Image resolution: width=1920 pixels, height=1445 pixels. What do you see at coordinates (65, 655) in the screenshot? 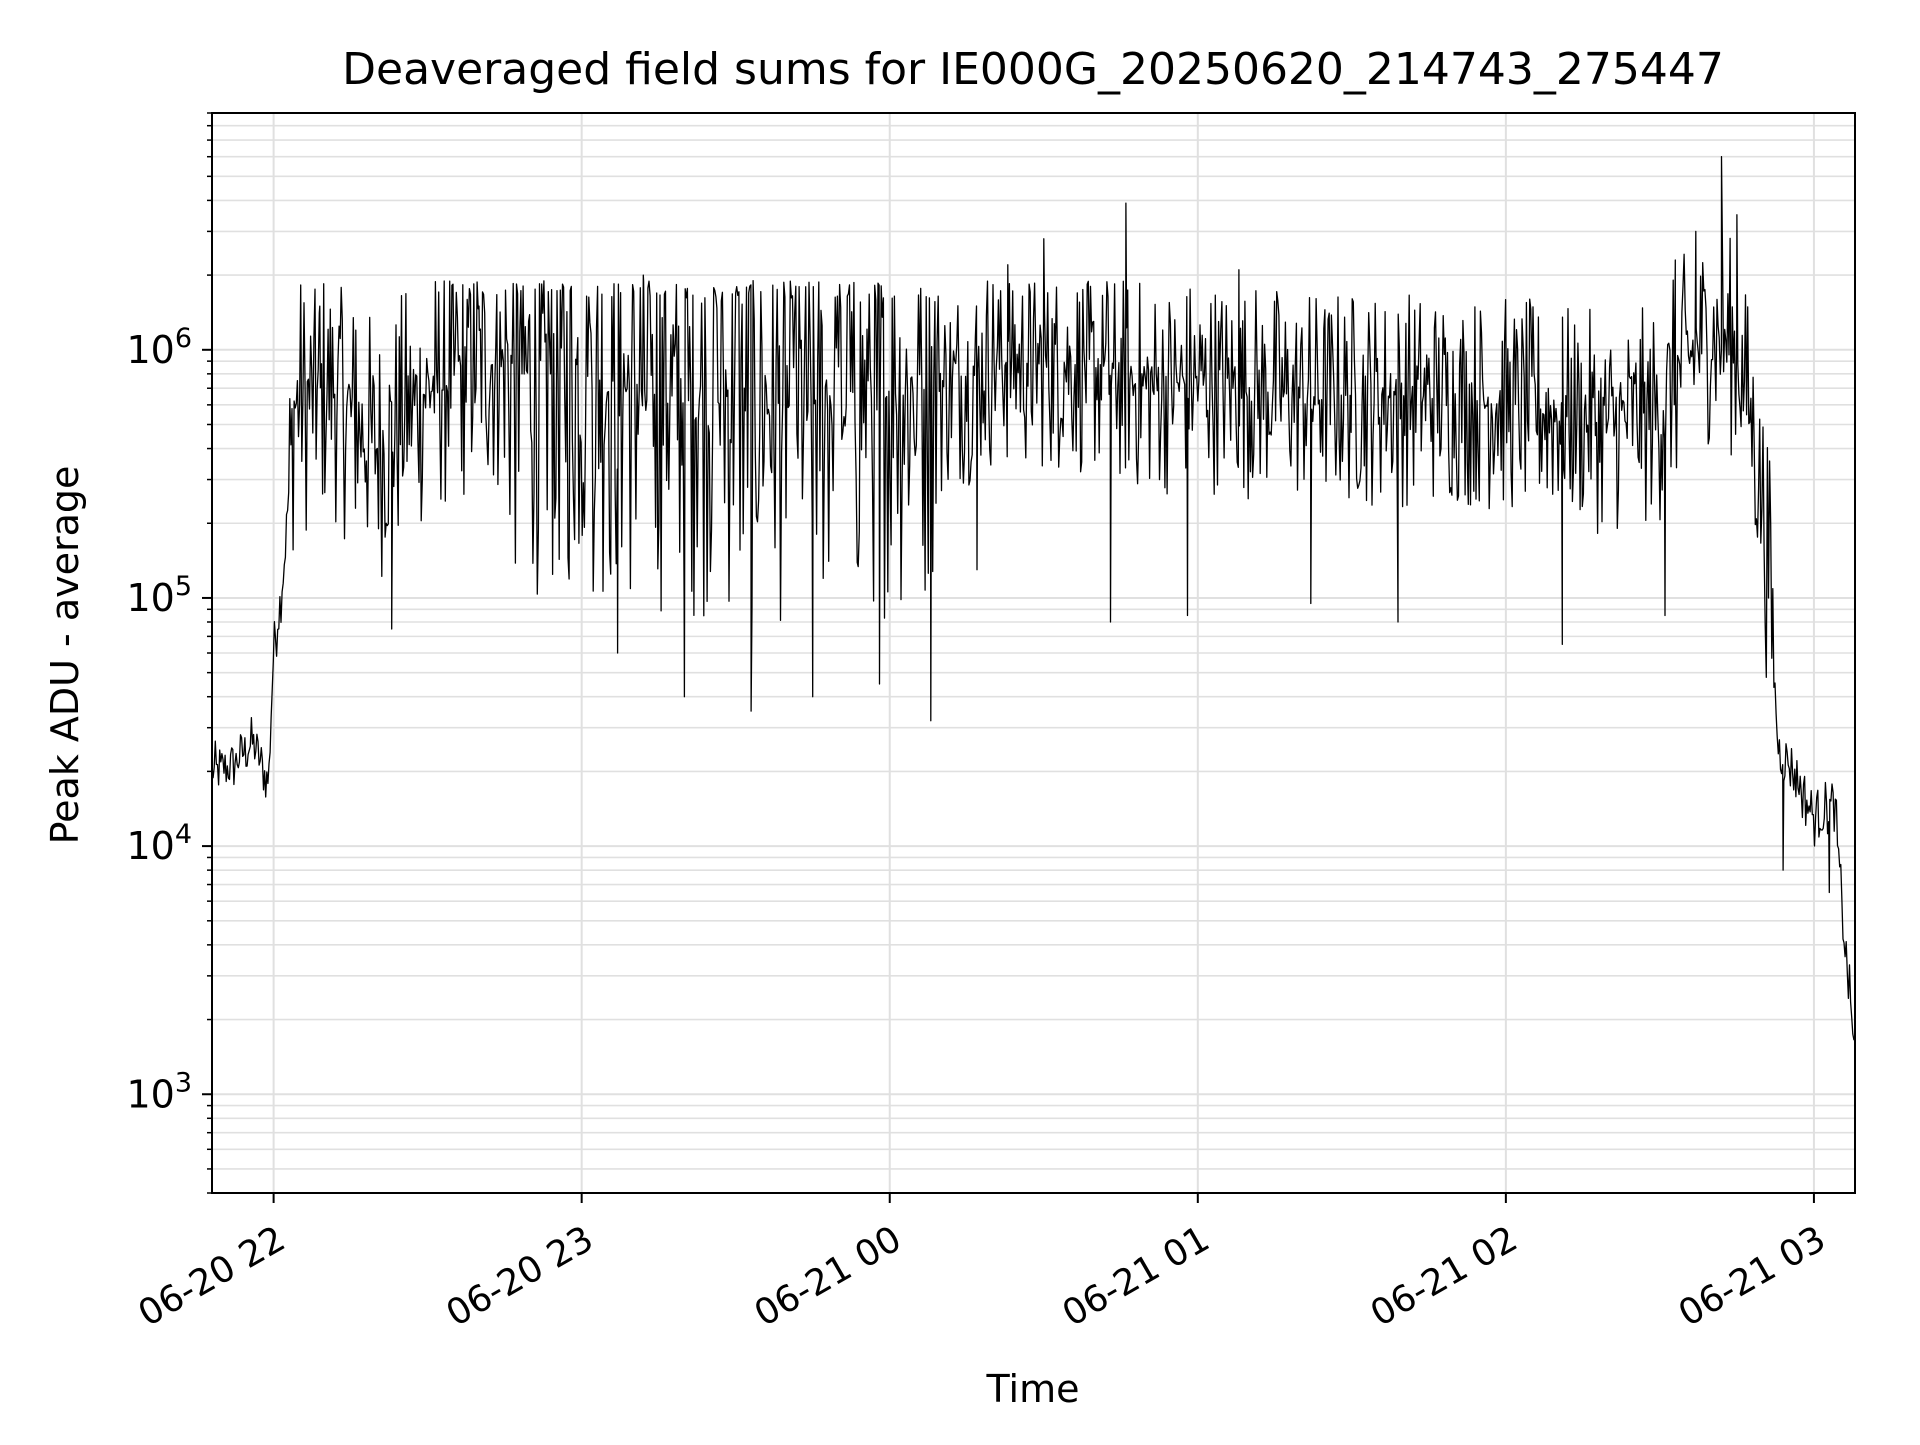
I see `y-axis-label: Peak ADU - average` at bounding box center [65, 655].